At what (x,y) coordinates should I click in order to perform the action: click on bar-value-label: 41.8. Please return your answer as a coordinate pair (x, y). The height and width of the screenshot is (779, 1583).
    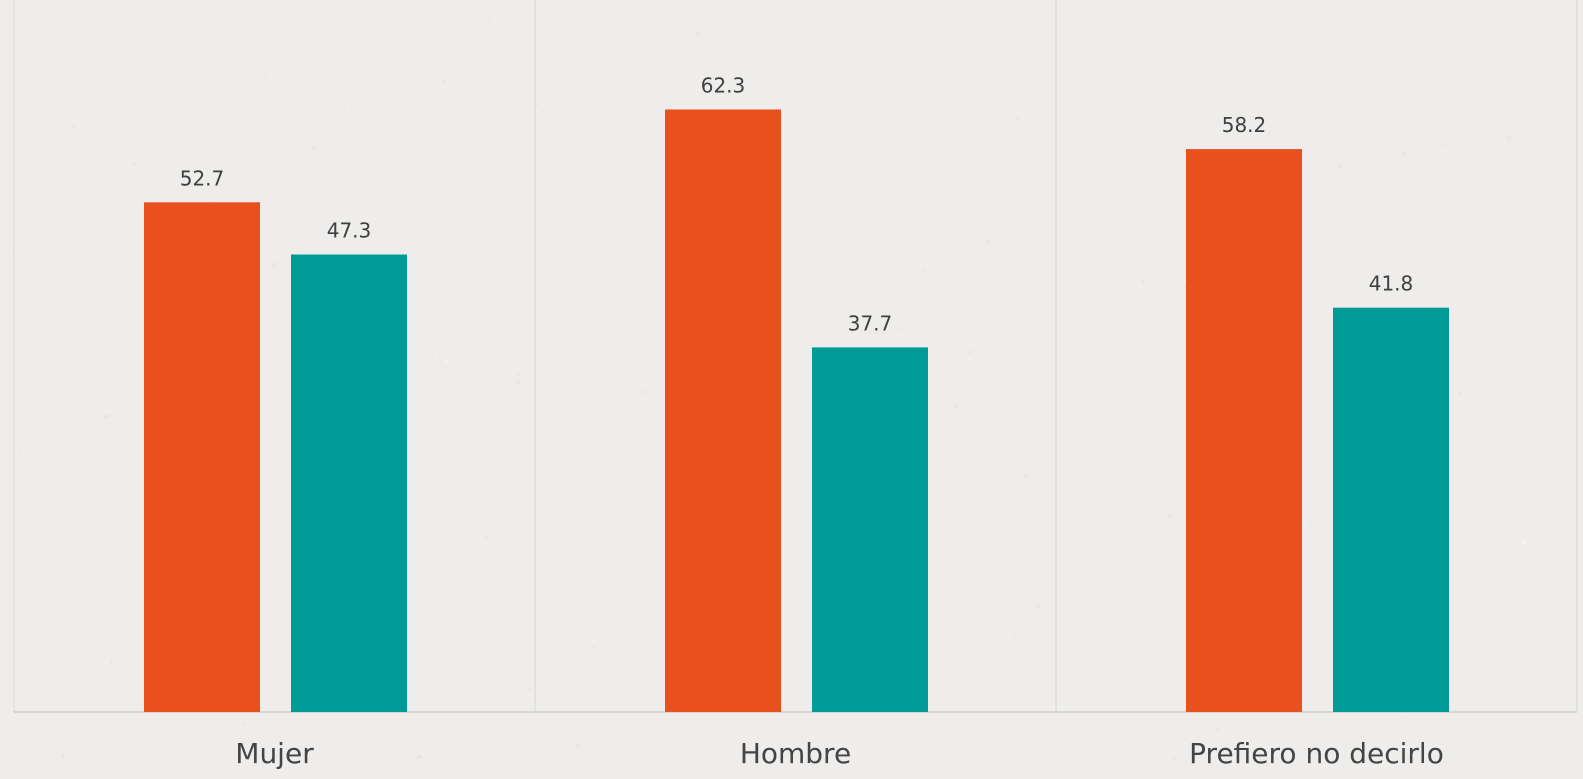
    Looking at the image, I should click on (1391, 284).